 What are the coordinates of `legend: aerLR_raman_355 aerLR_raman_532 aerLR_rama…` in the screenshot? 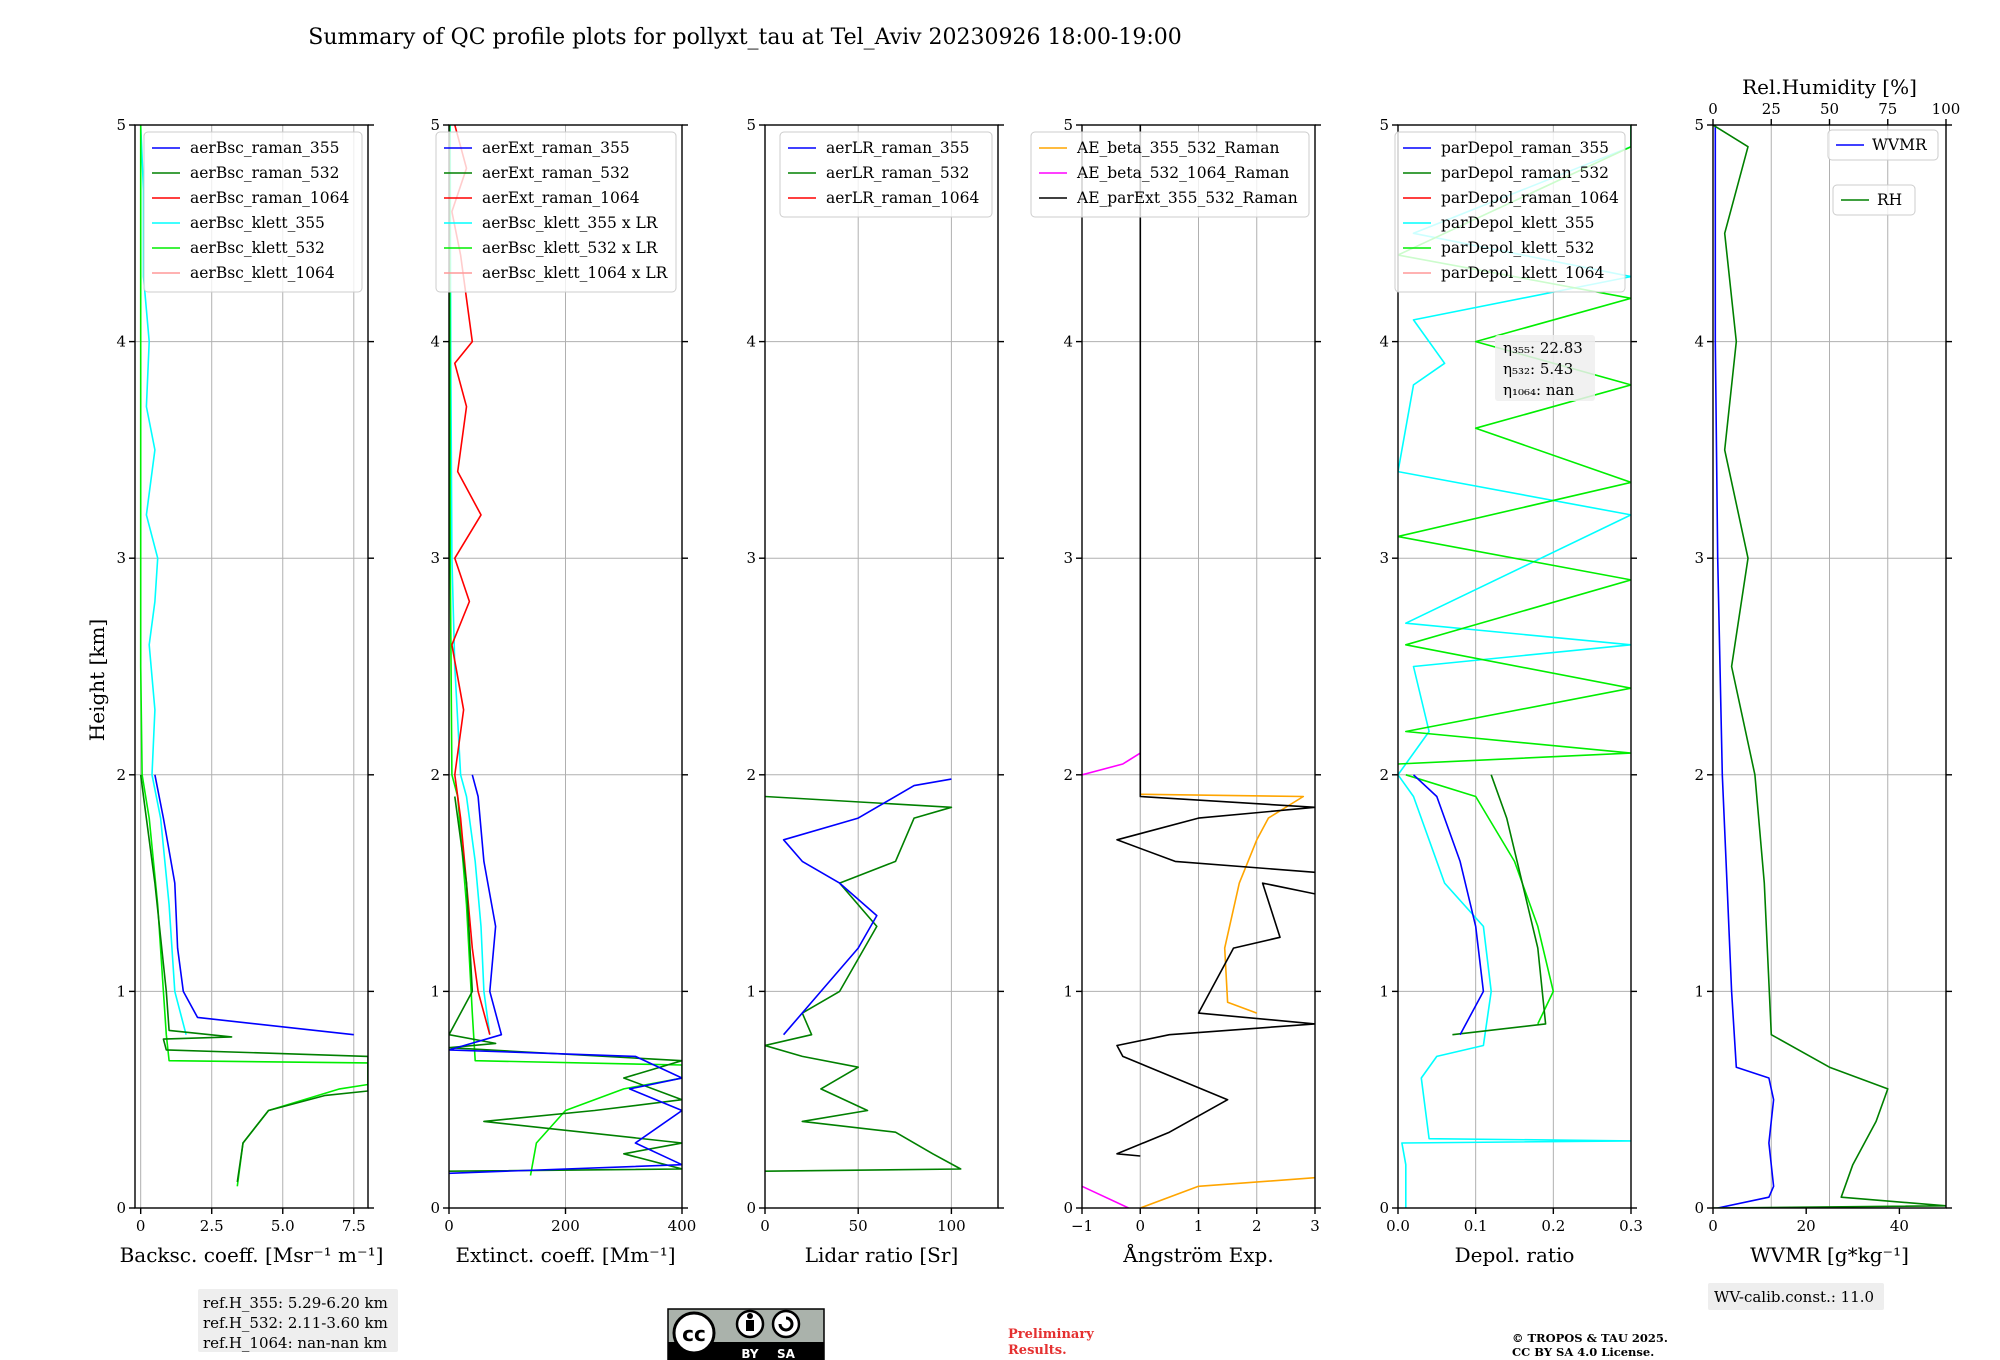 It's located at (886, 174).